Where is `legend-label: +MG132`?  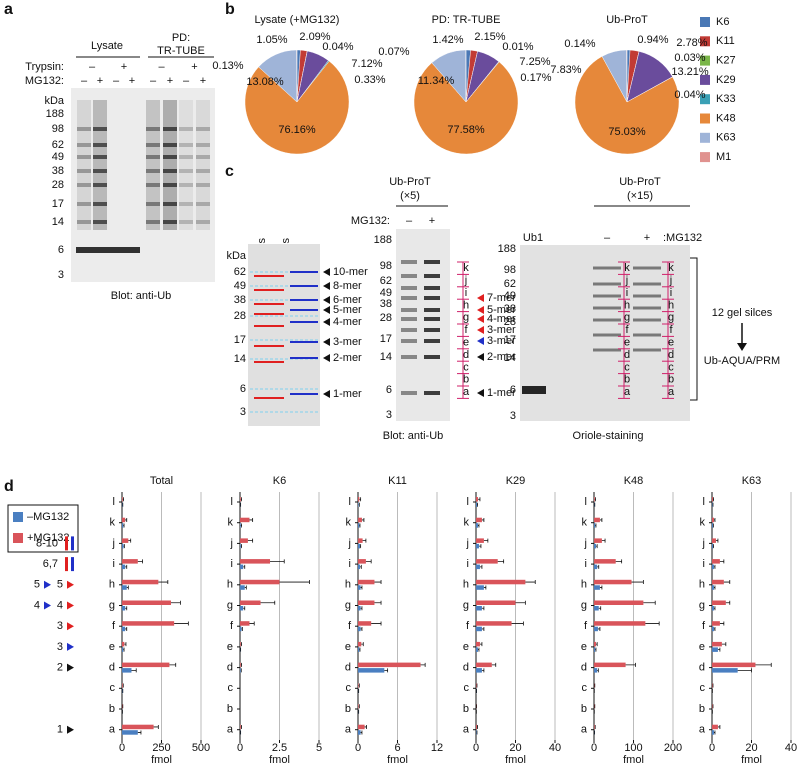 legend-label: +MG132 is located at coordinates (48, 538).